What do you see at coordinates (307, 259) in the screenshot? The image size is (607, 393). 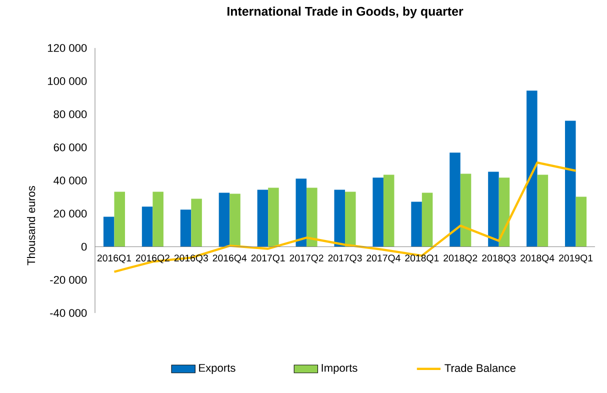 I see `x-tick-label: 2017Q2` at bounding box center [307, 259].